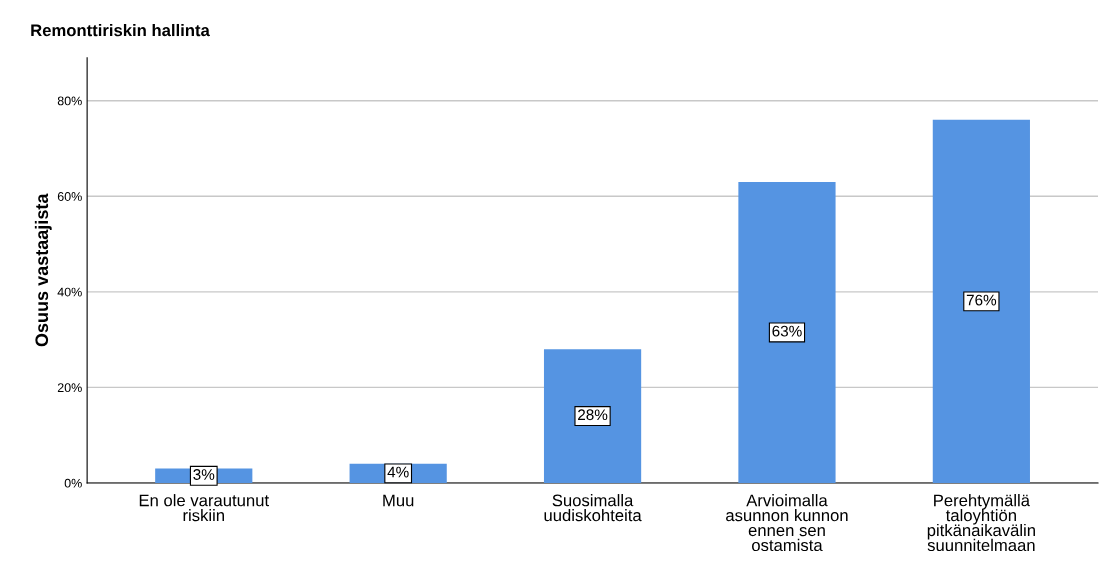  What do you see at coordinates (204, 508) in the screenshot?
I see `x-tick-label: En ole varautunut riskiin` at bounding box center [204, 508].